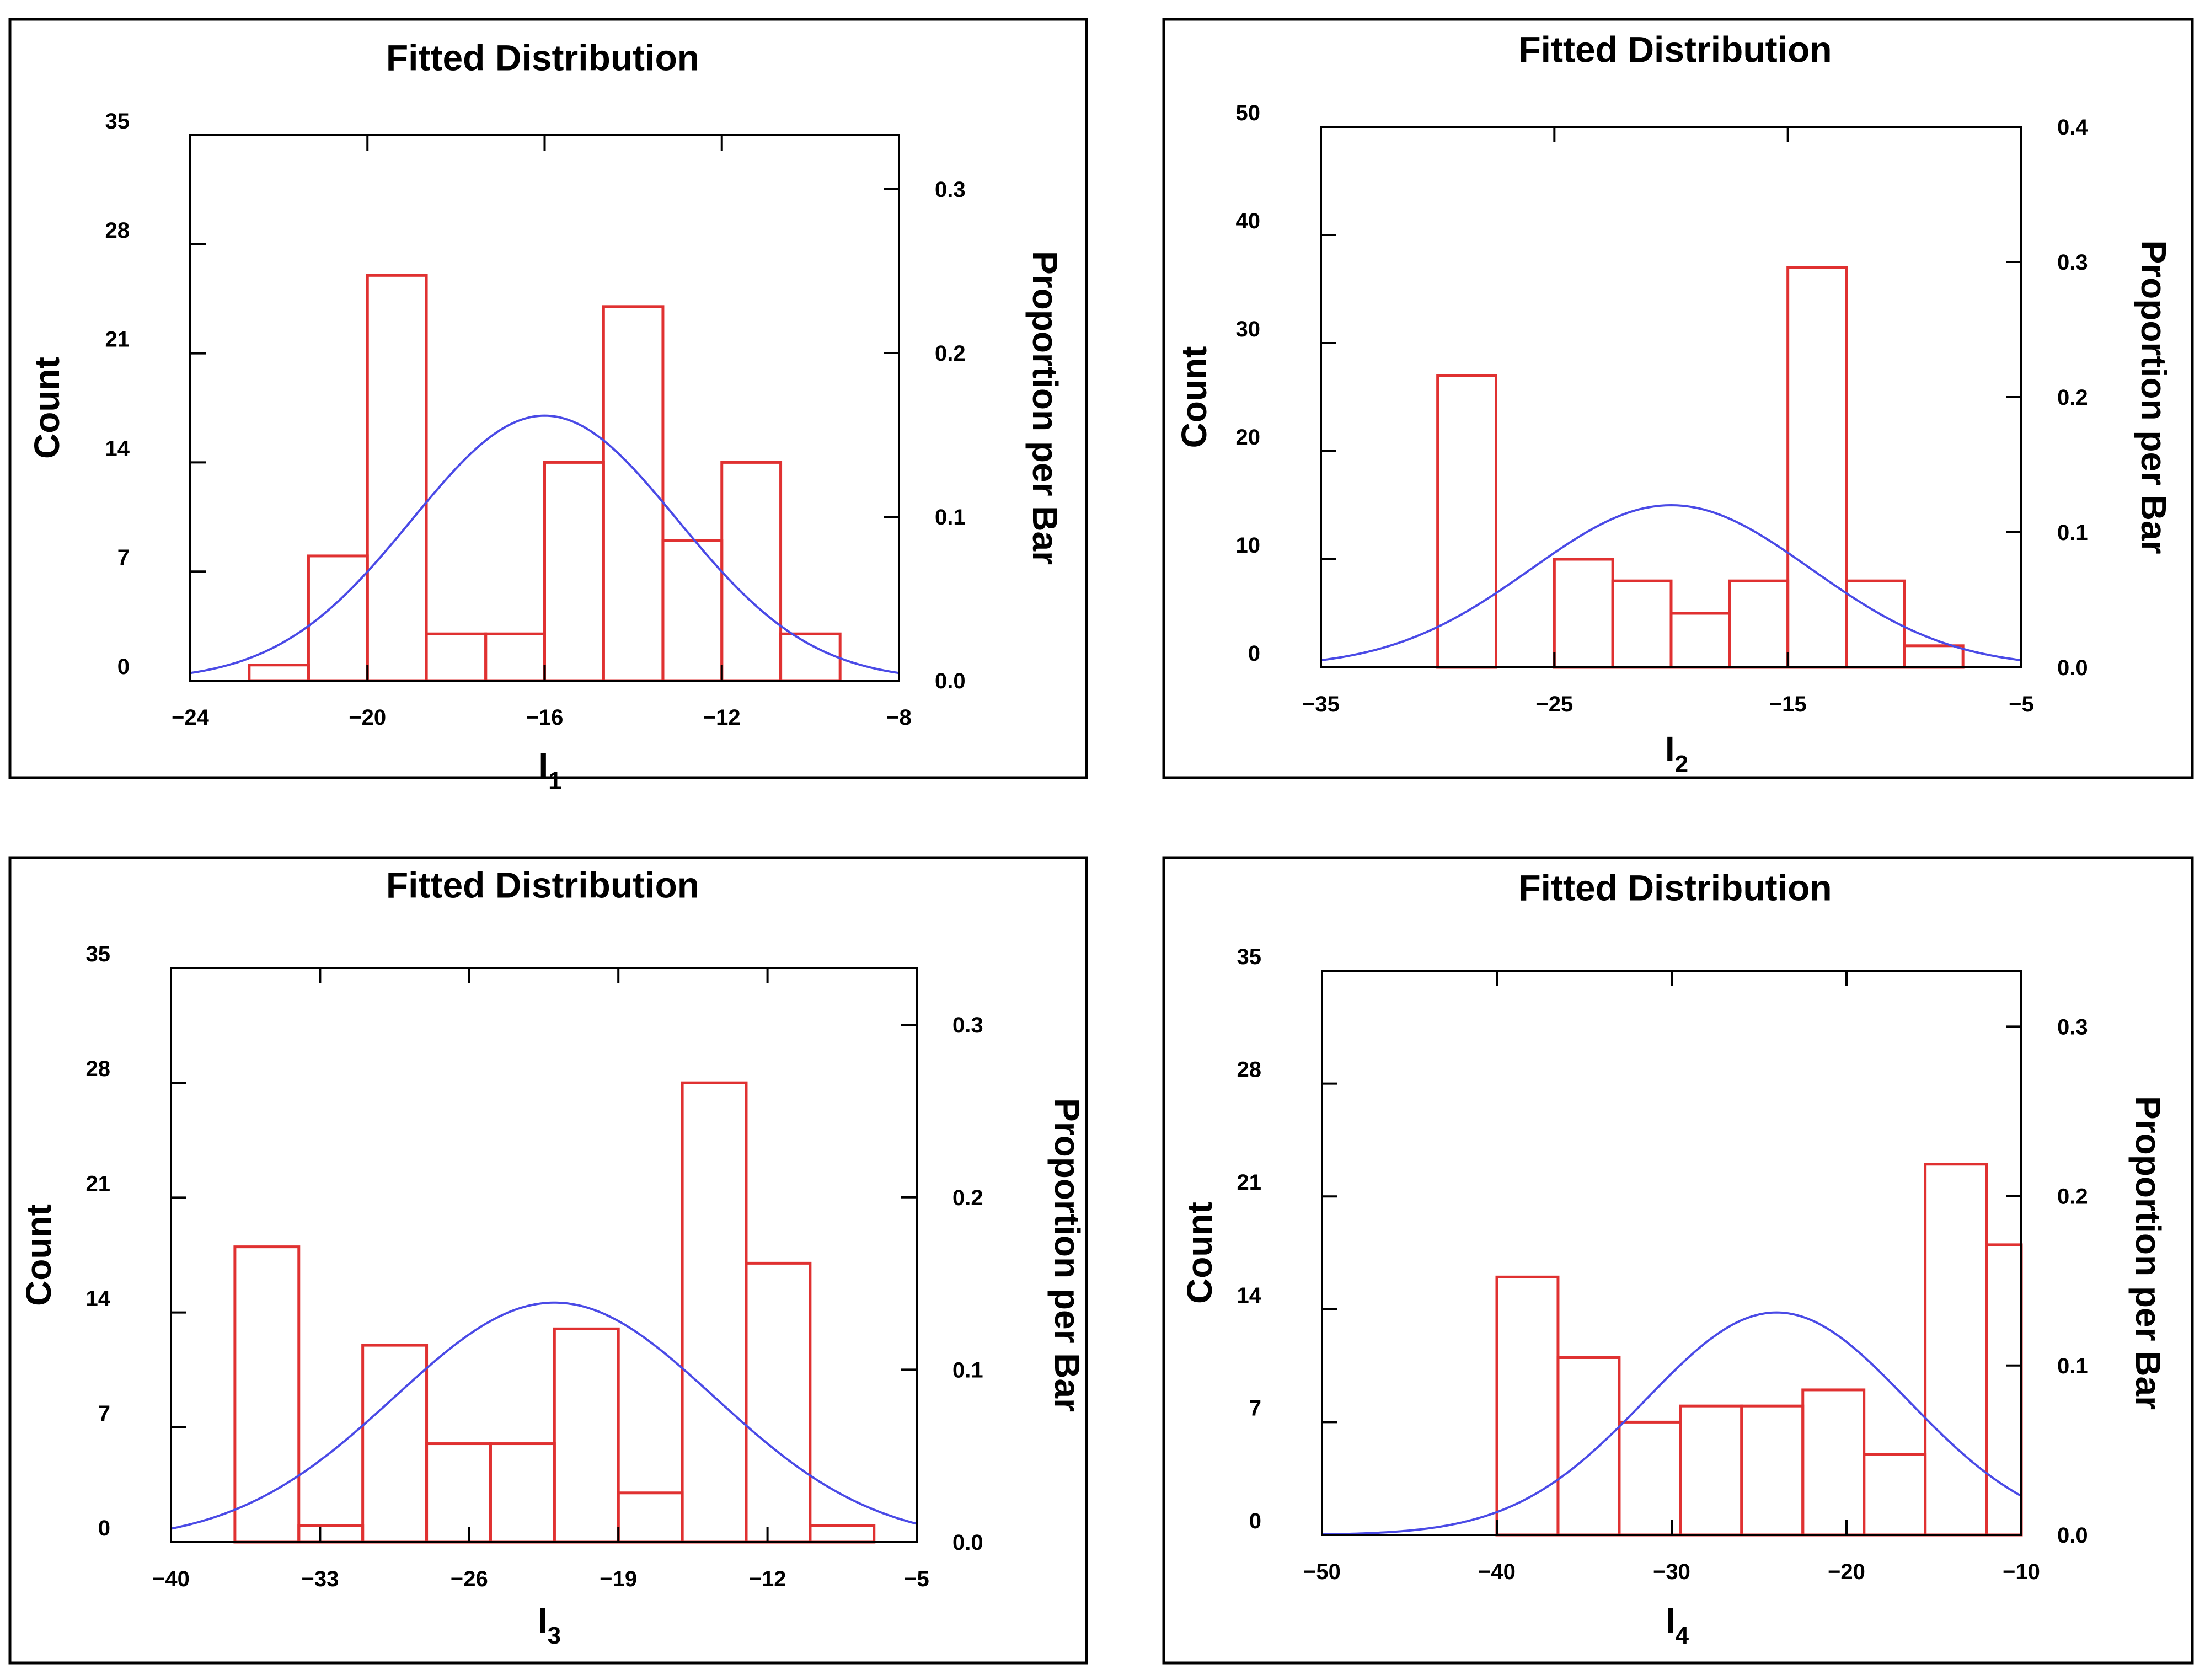 The width and height of the screenshot is (2205, 1680). What do you see at coordinates (1248, 113) in the screenshot?
I see `y-tick-label: 50` at bounding box center [1248, 113].